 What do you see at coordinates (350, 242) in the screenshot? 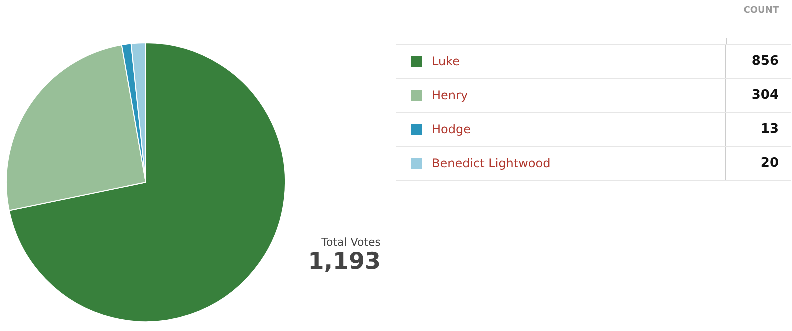
I see `text: Total Votes` at bounding box center [350, 242].